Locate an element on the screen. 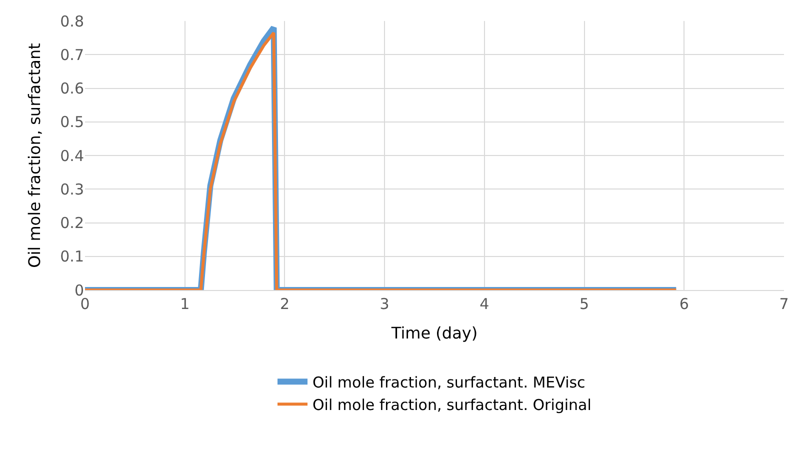  x-tick-label: 4 is located at coordinates (485, 304).